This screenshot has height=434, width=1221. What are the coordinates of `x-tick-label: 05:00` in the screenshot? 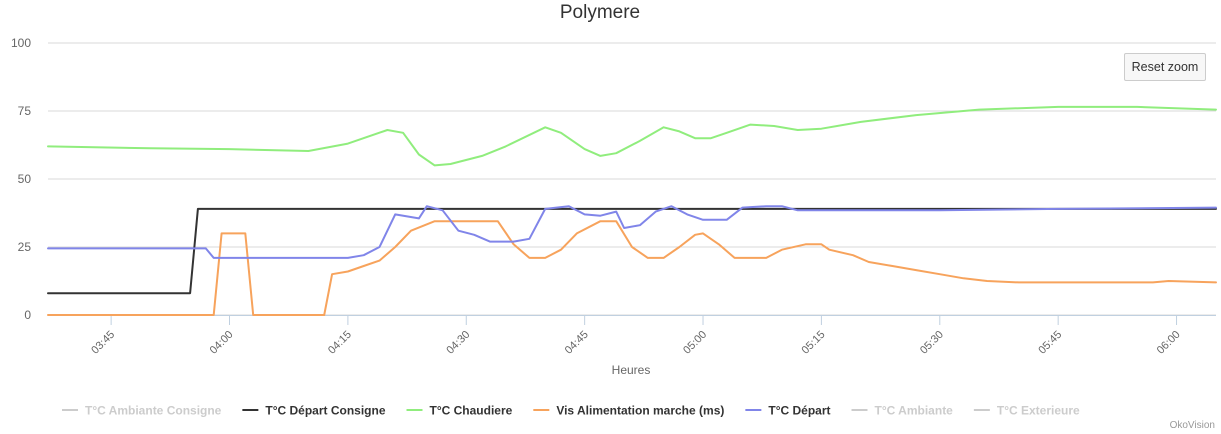 It's located at (695, 343).